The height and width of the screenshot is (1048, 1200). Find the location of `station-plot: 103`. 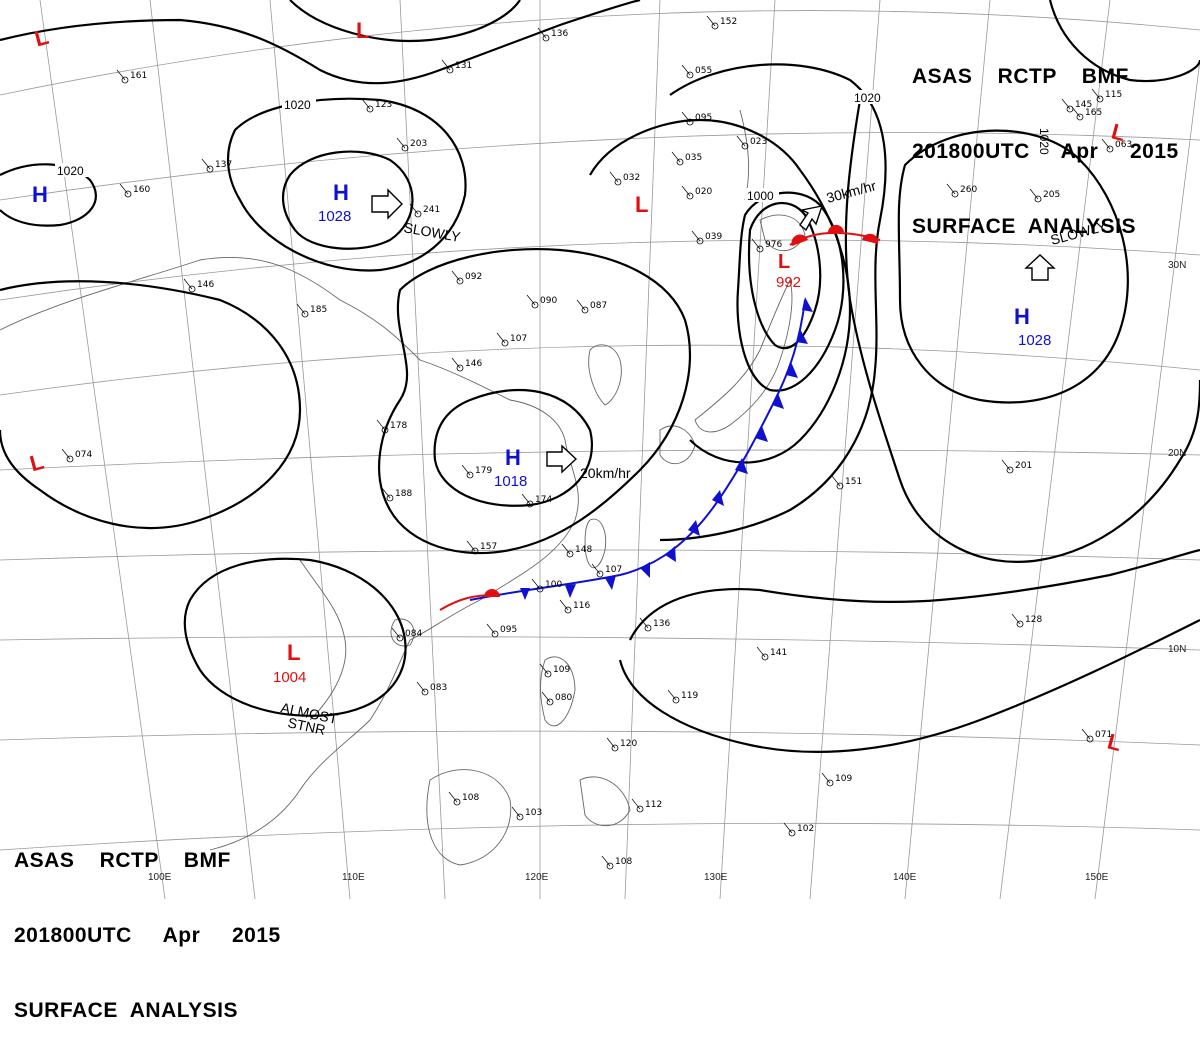

station-plot: 103 is located at coordinates (526, 813).